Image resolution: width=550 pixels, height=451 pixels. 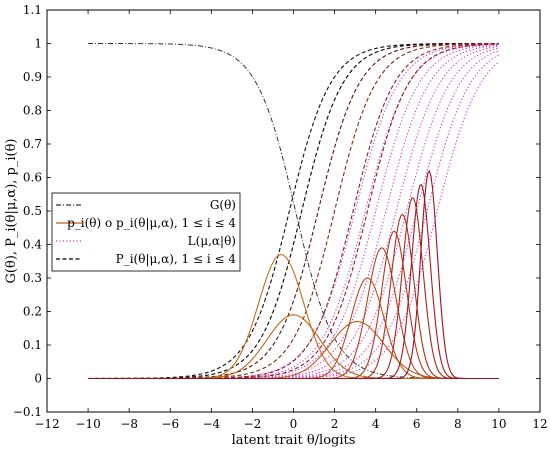 I want to click on y-axis-label: G(θ), P_i(θ|μ,α), p_i(θ), so click(x=11, y=211).